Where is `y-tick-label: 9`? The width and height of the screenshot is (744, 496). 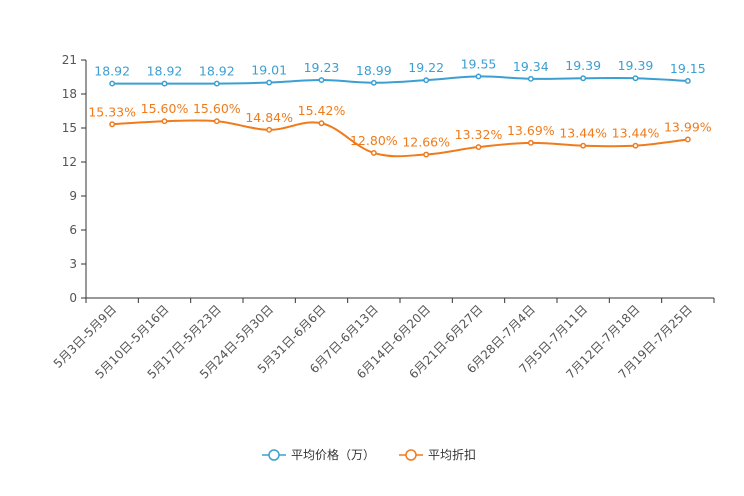
y-tick-label: 9 is located at coordinates (73, 196).